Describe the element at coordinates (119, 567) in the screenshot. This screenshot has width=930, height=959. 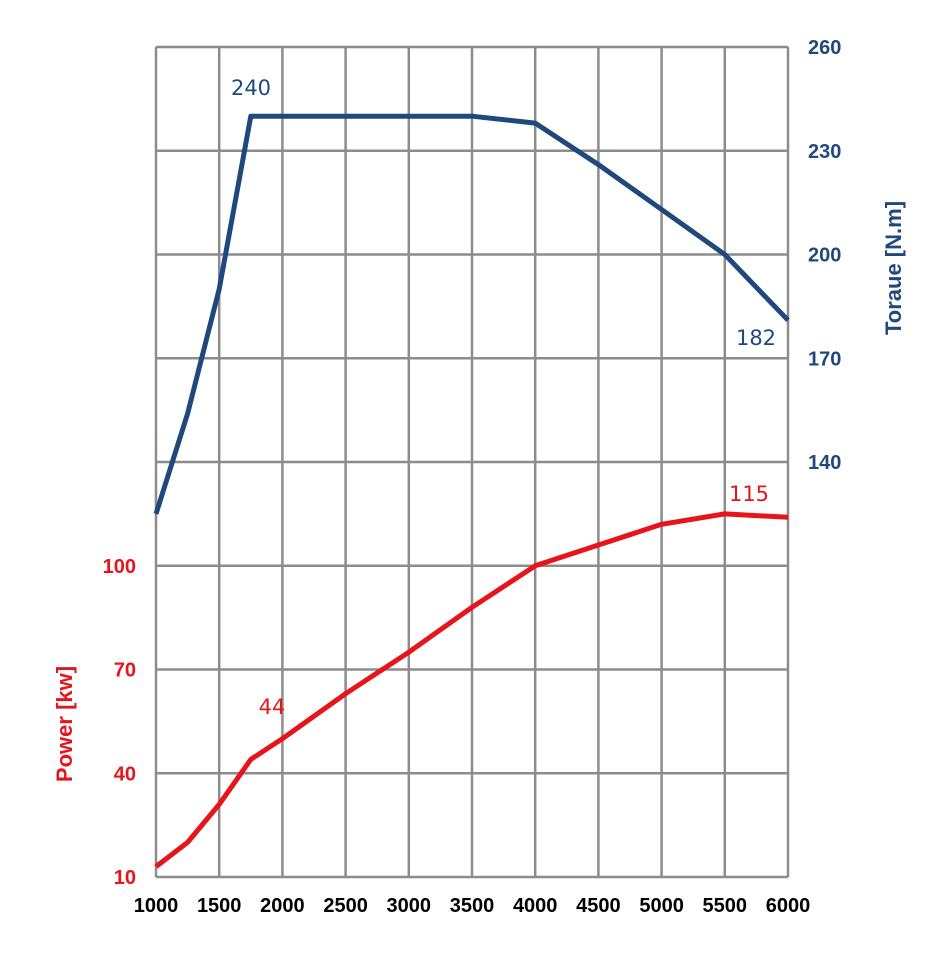
I see `left-tick-label: 100` at that location.